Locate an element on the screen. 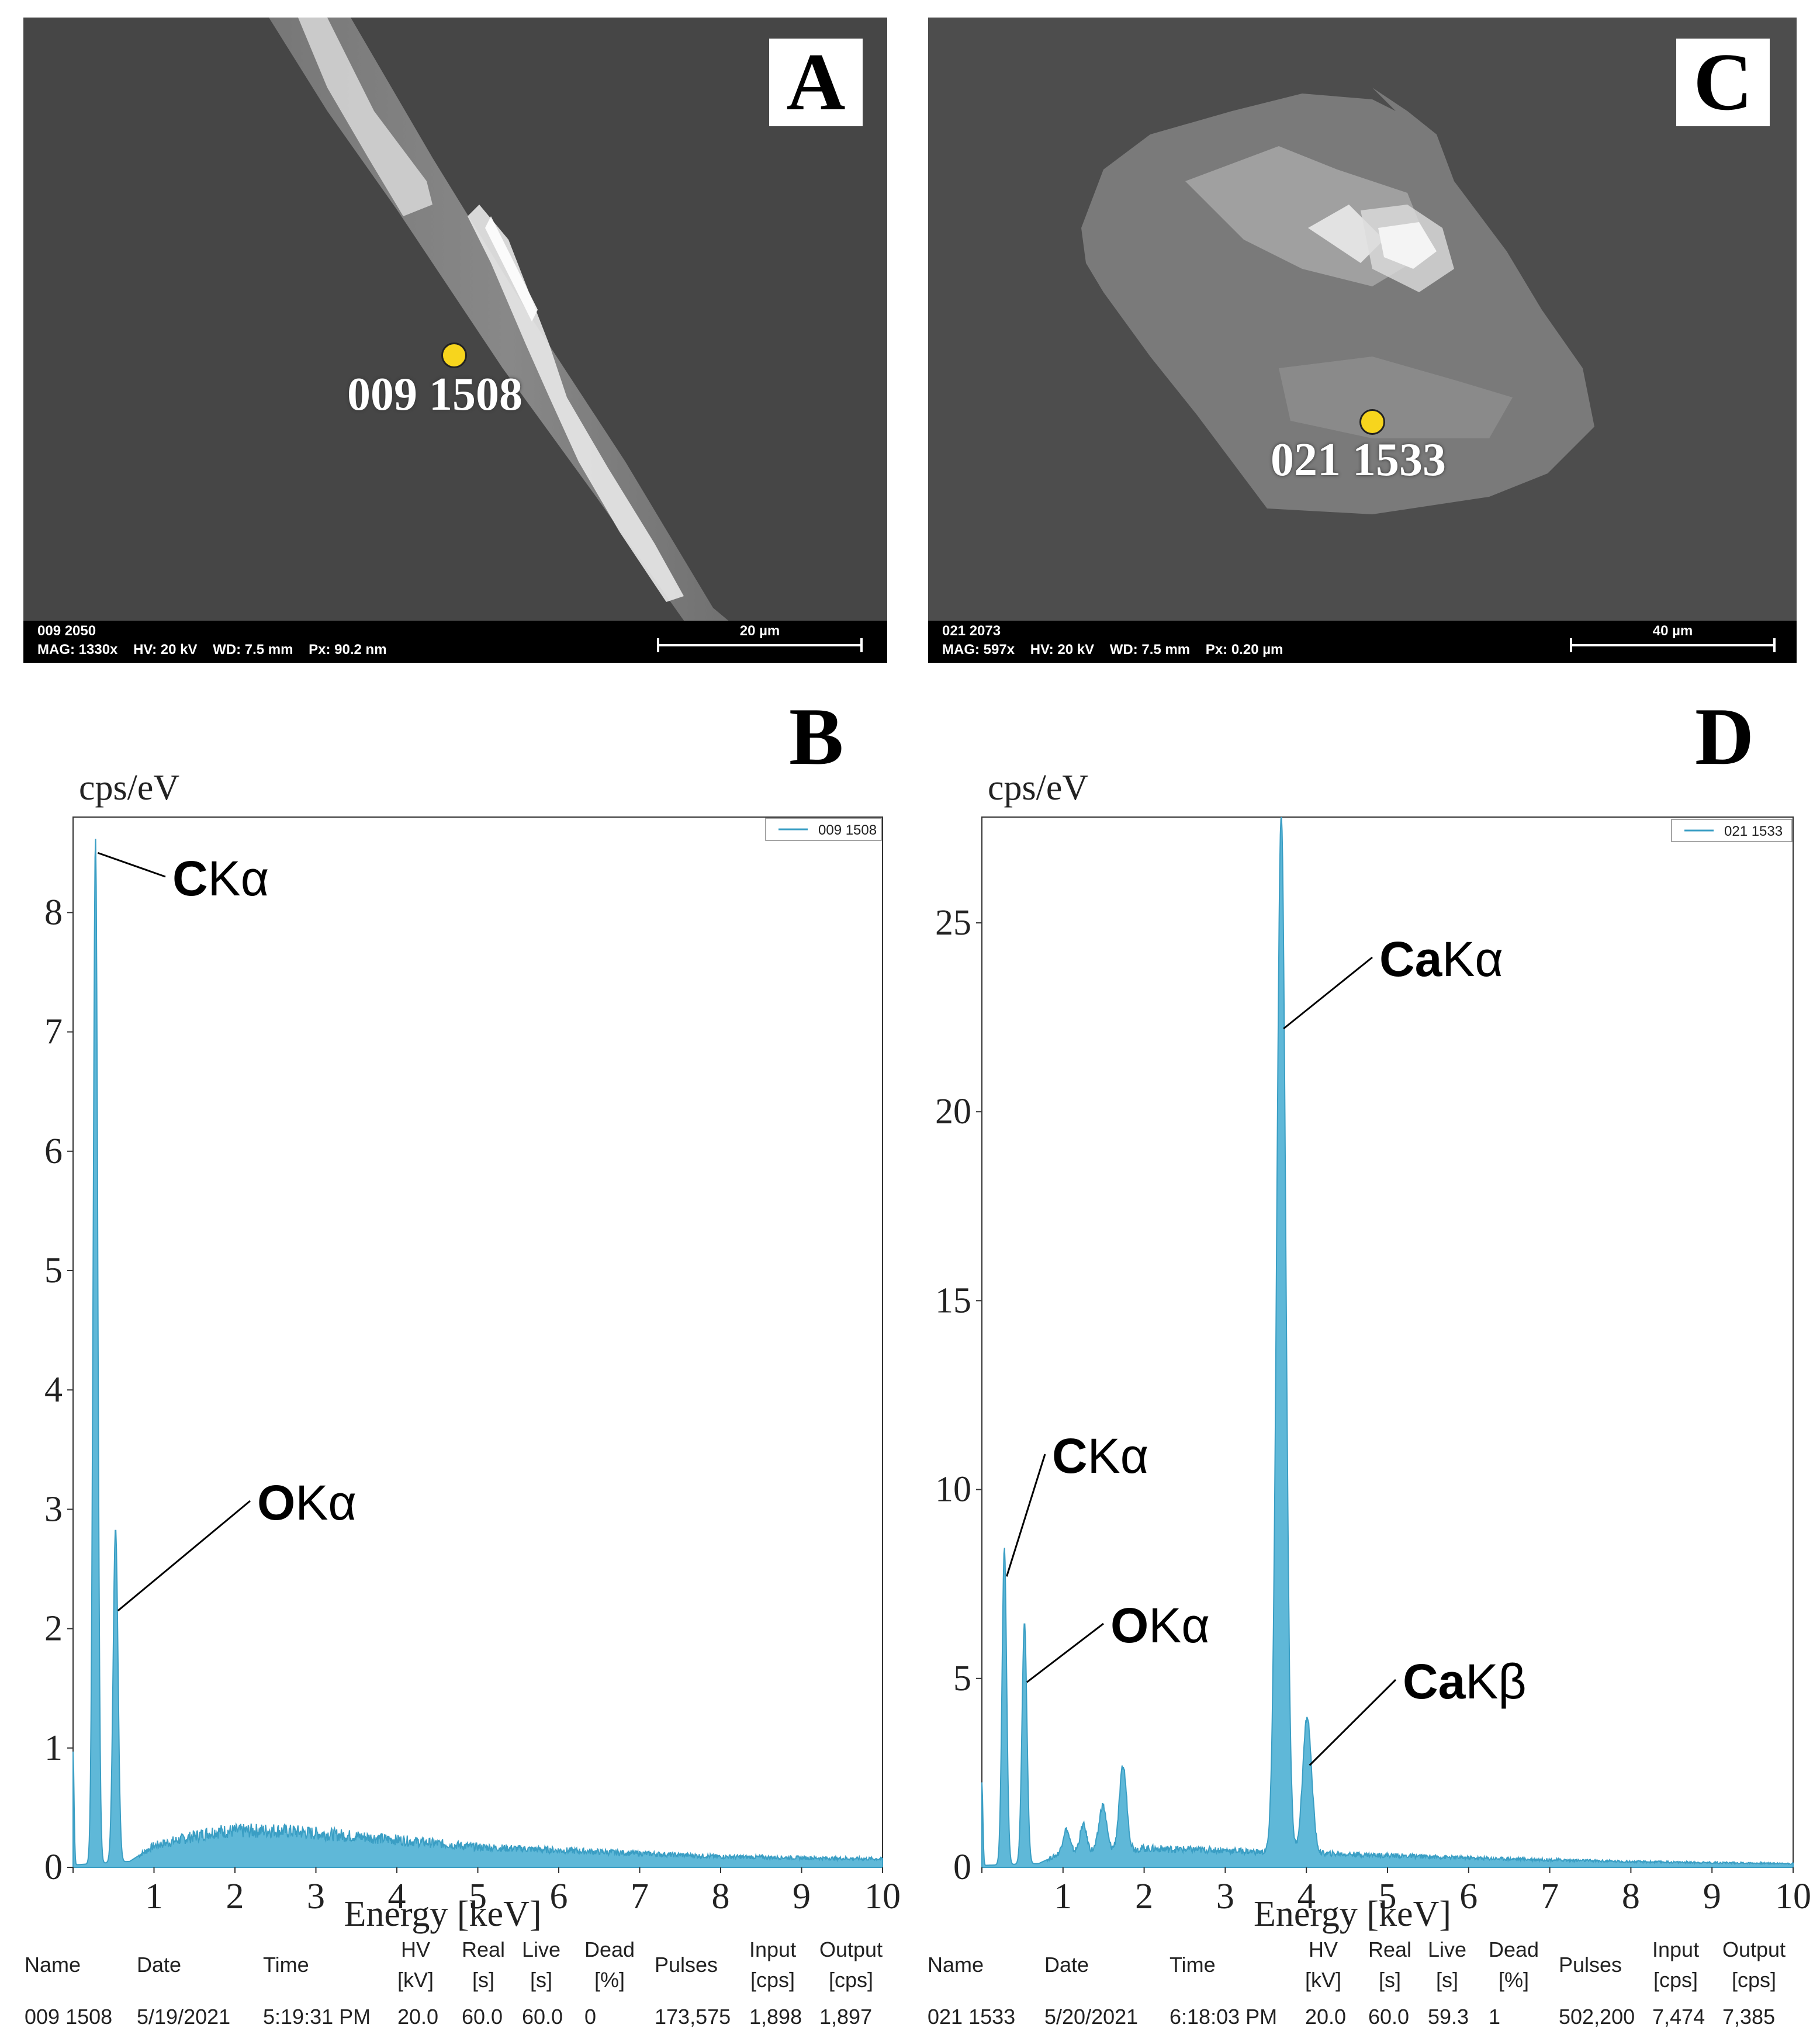 Image resolution: width=1820 pixels, height=2038 pixels. info-value: 0 is located at coordinates (590, 2017).